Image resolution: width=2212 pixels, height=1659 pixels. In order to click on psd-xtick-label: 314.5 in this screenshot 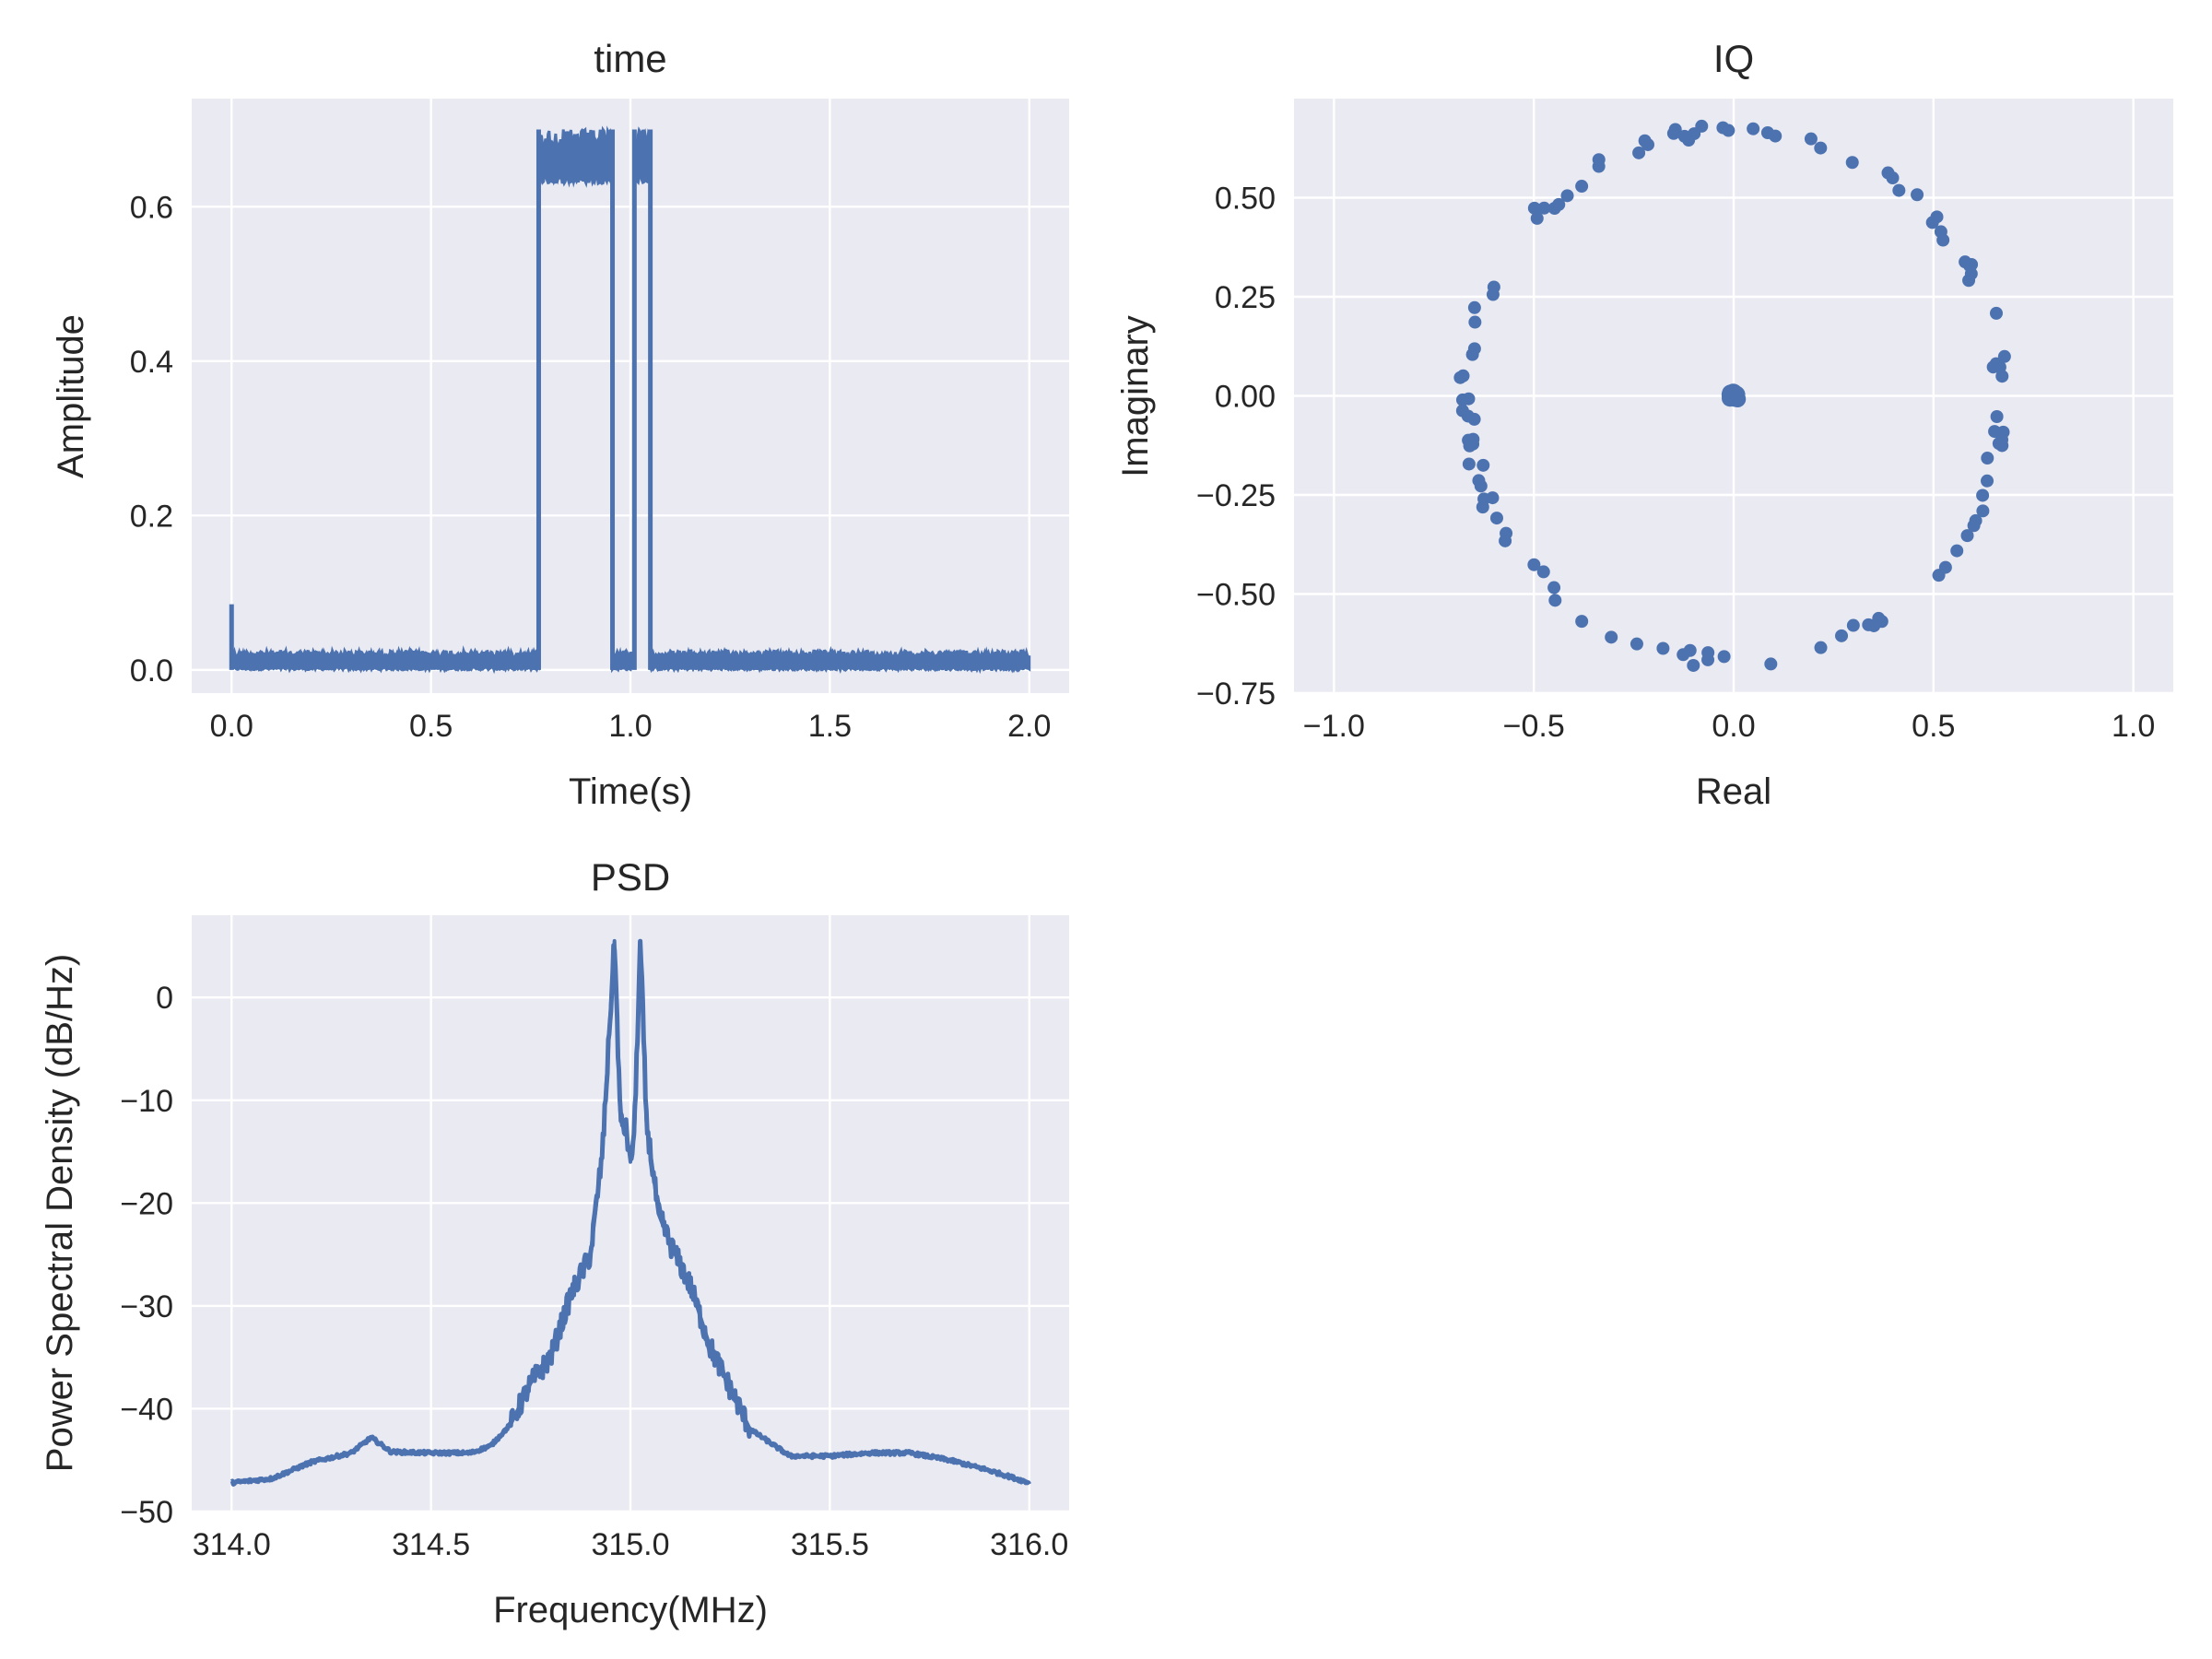, I will do `click(431, 1544)`.